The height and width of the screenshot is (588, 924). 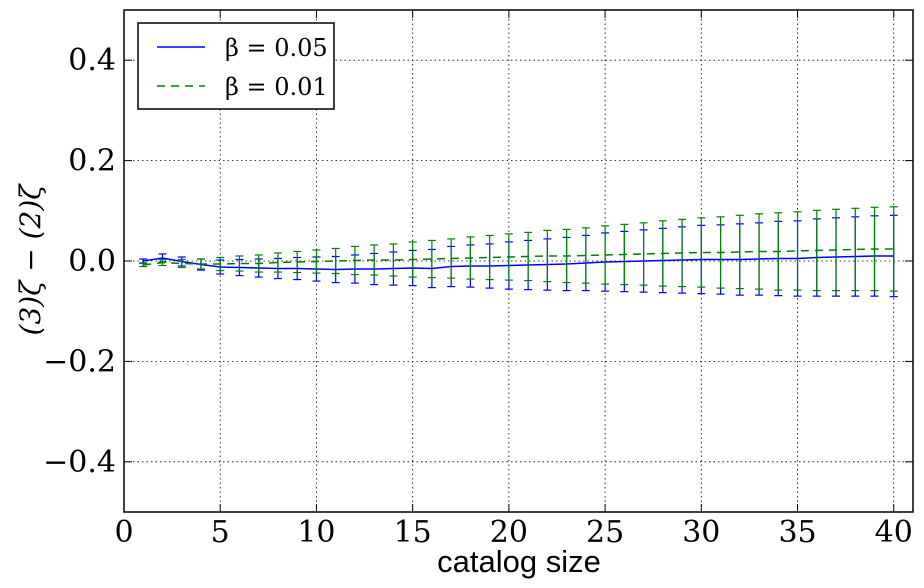 What do you see at coordinates (797, 532) in the screenshot?
I see `x-tick-label: 35` at bounding box center [797, 532].